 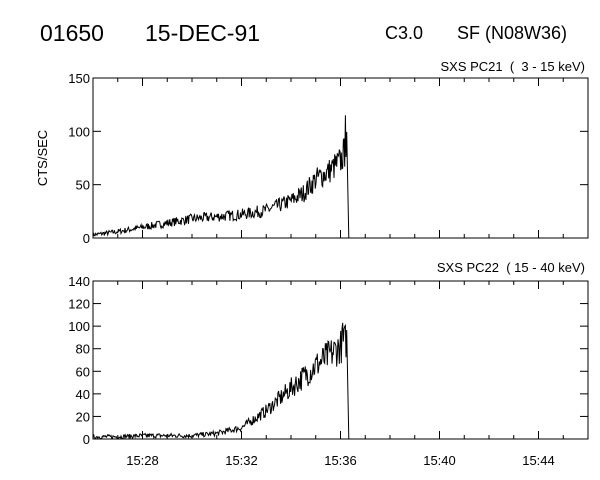 What do you see at coordinates (241, 460) in the screenshot?
I see `x-tick-label: 15:32` at bounding box center [241, 460].